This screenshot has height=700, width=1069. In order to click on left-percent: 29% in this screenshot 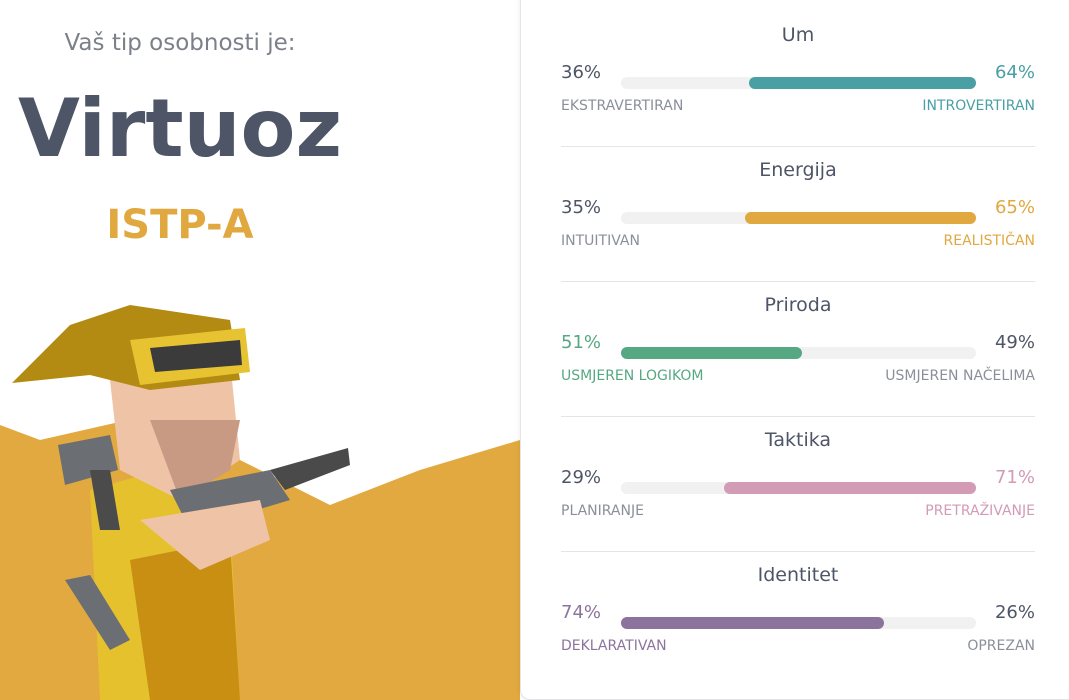, I will do `click(581, 477)`.